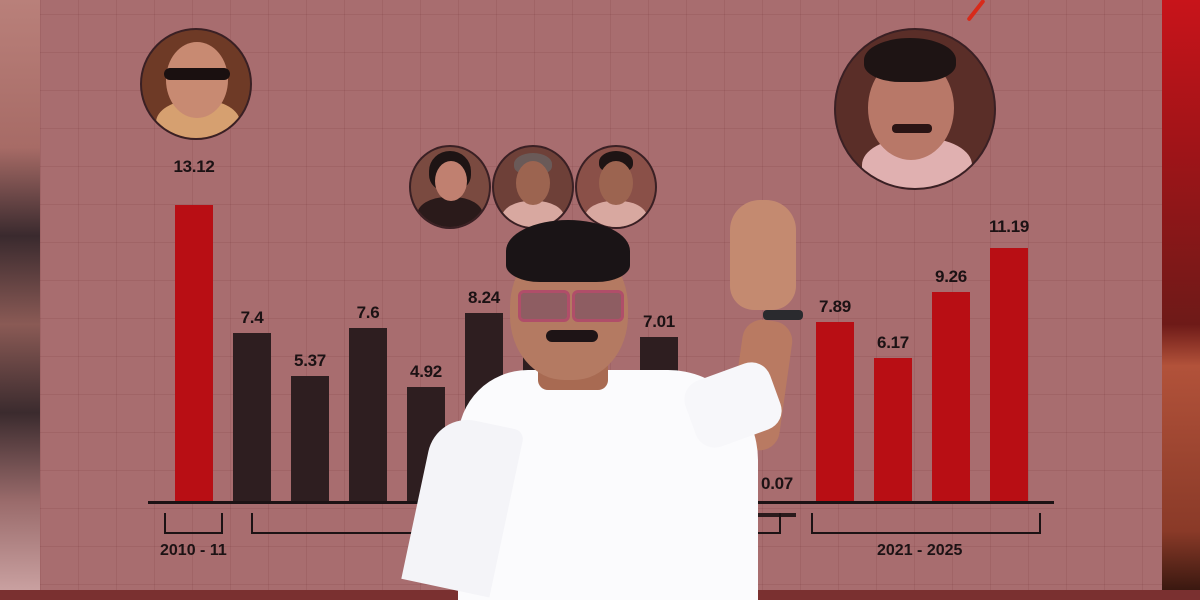  Describe the element at coordinates (450, 187) in the screenshot. I see `portrait-leader-a` at that location.